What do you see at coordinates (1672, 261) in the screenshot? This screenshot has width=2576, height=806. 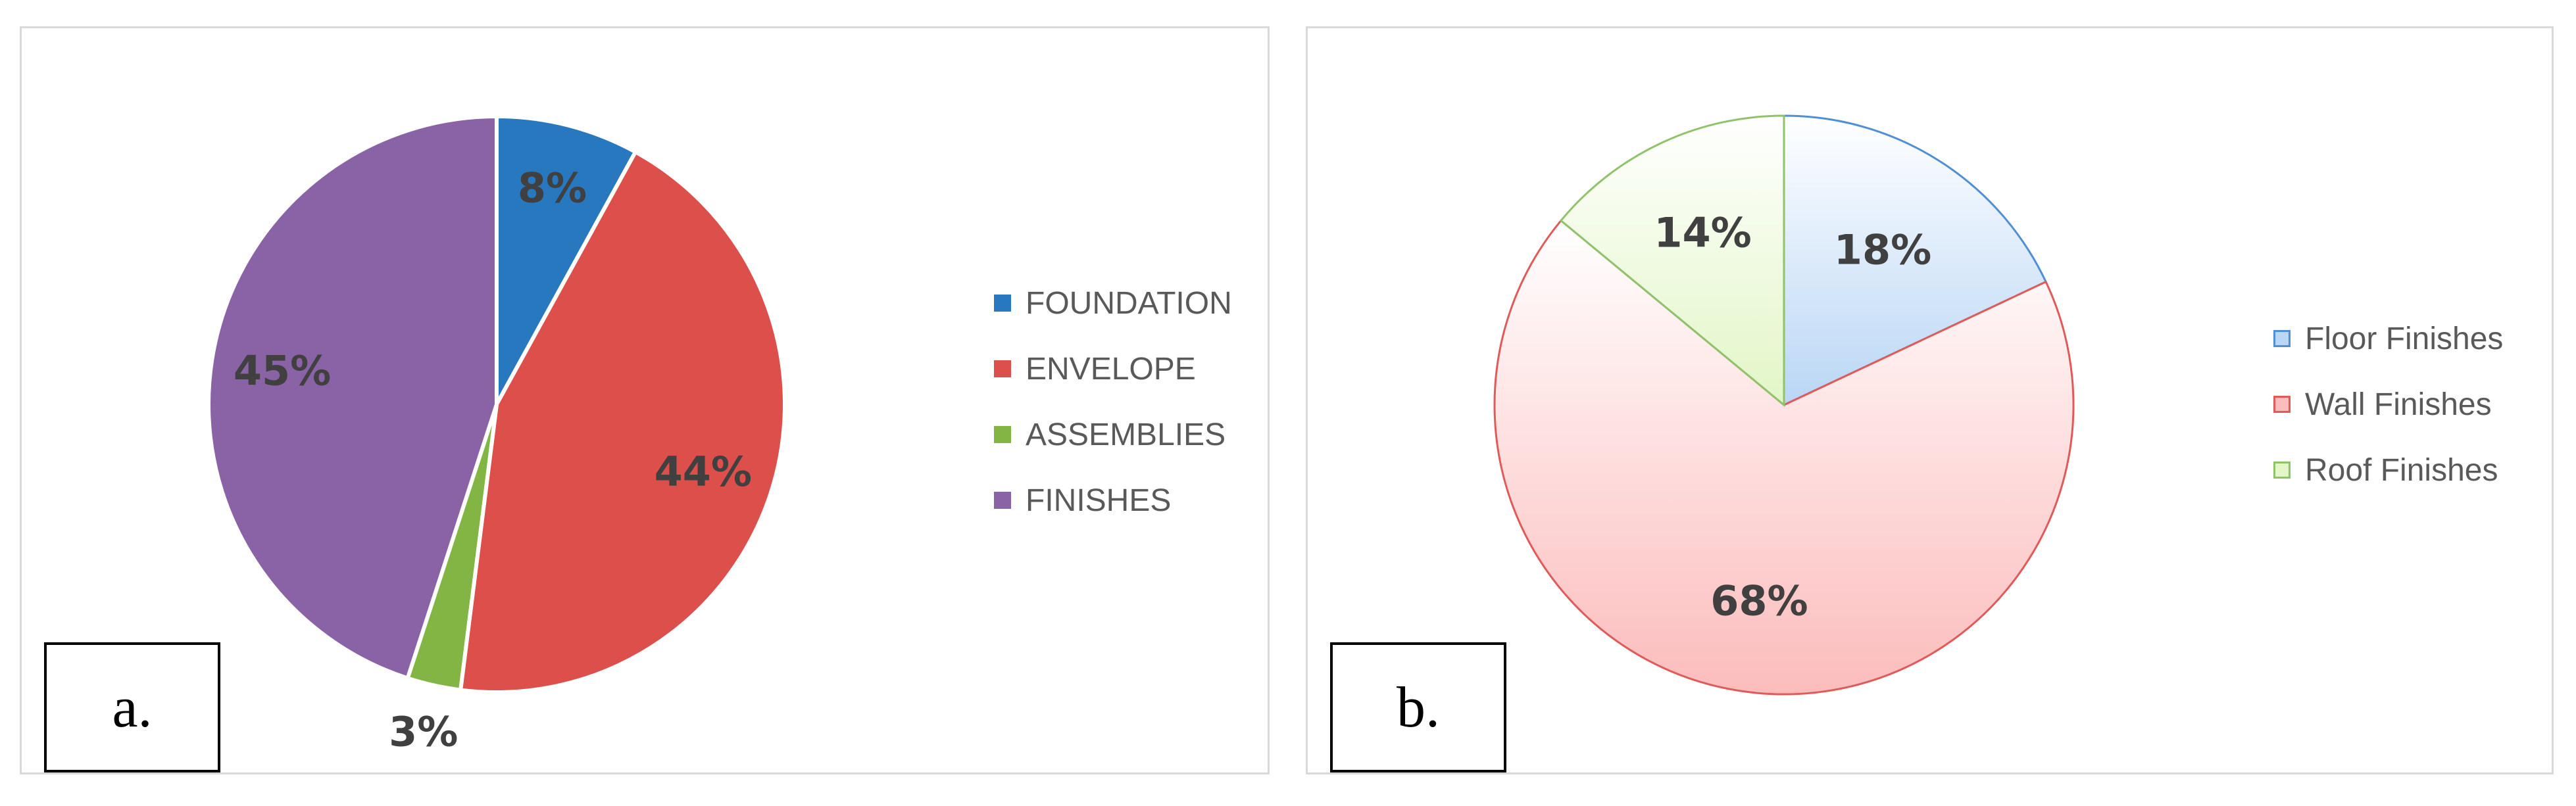 I see `pie-slice-roof-finishes` at bounding box center [1672, 261].